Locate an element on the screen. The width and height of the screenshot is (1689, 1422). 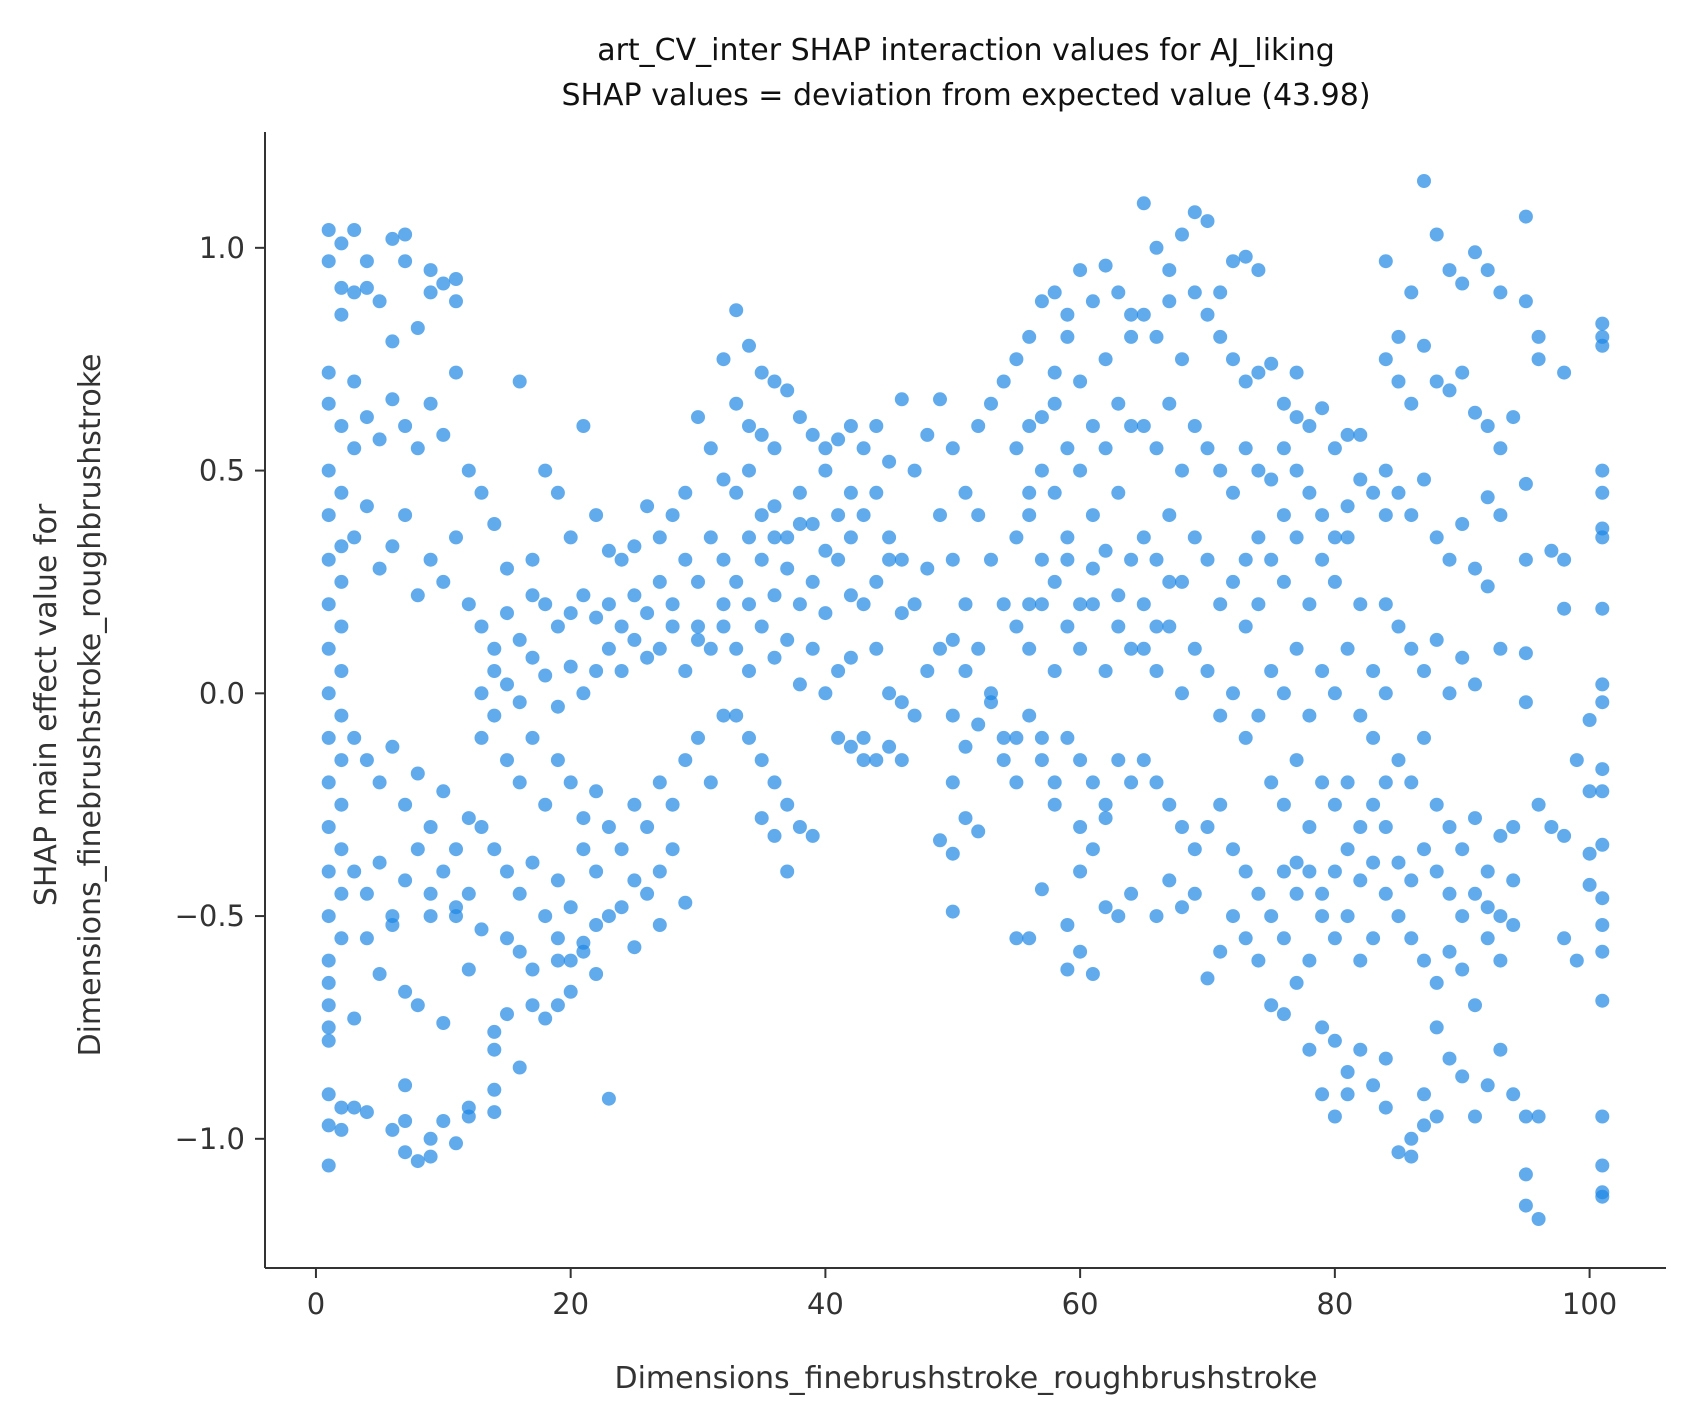
x-tick-label: 100 is located at coordinates (1589, 1304).